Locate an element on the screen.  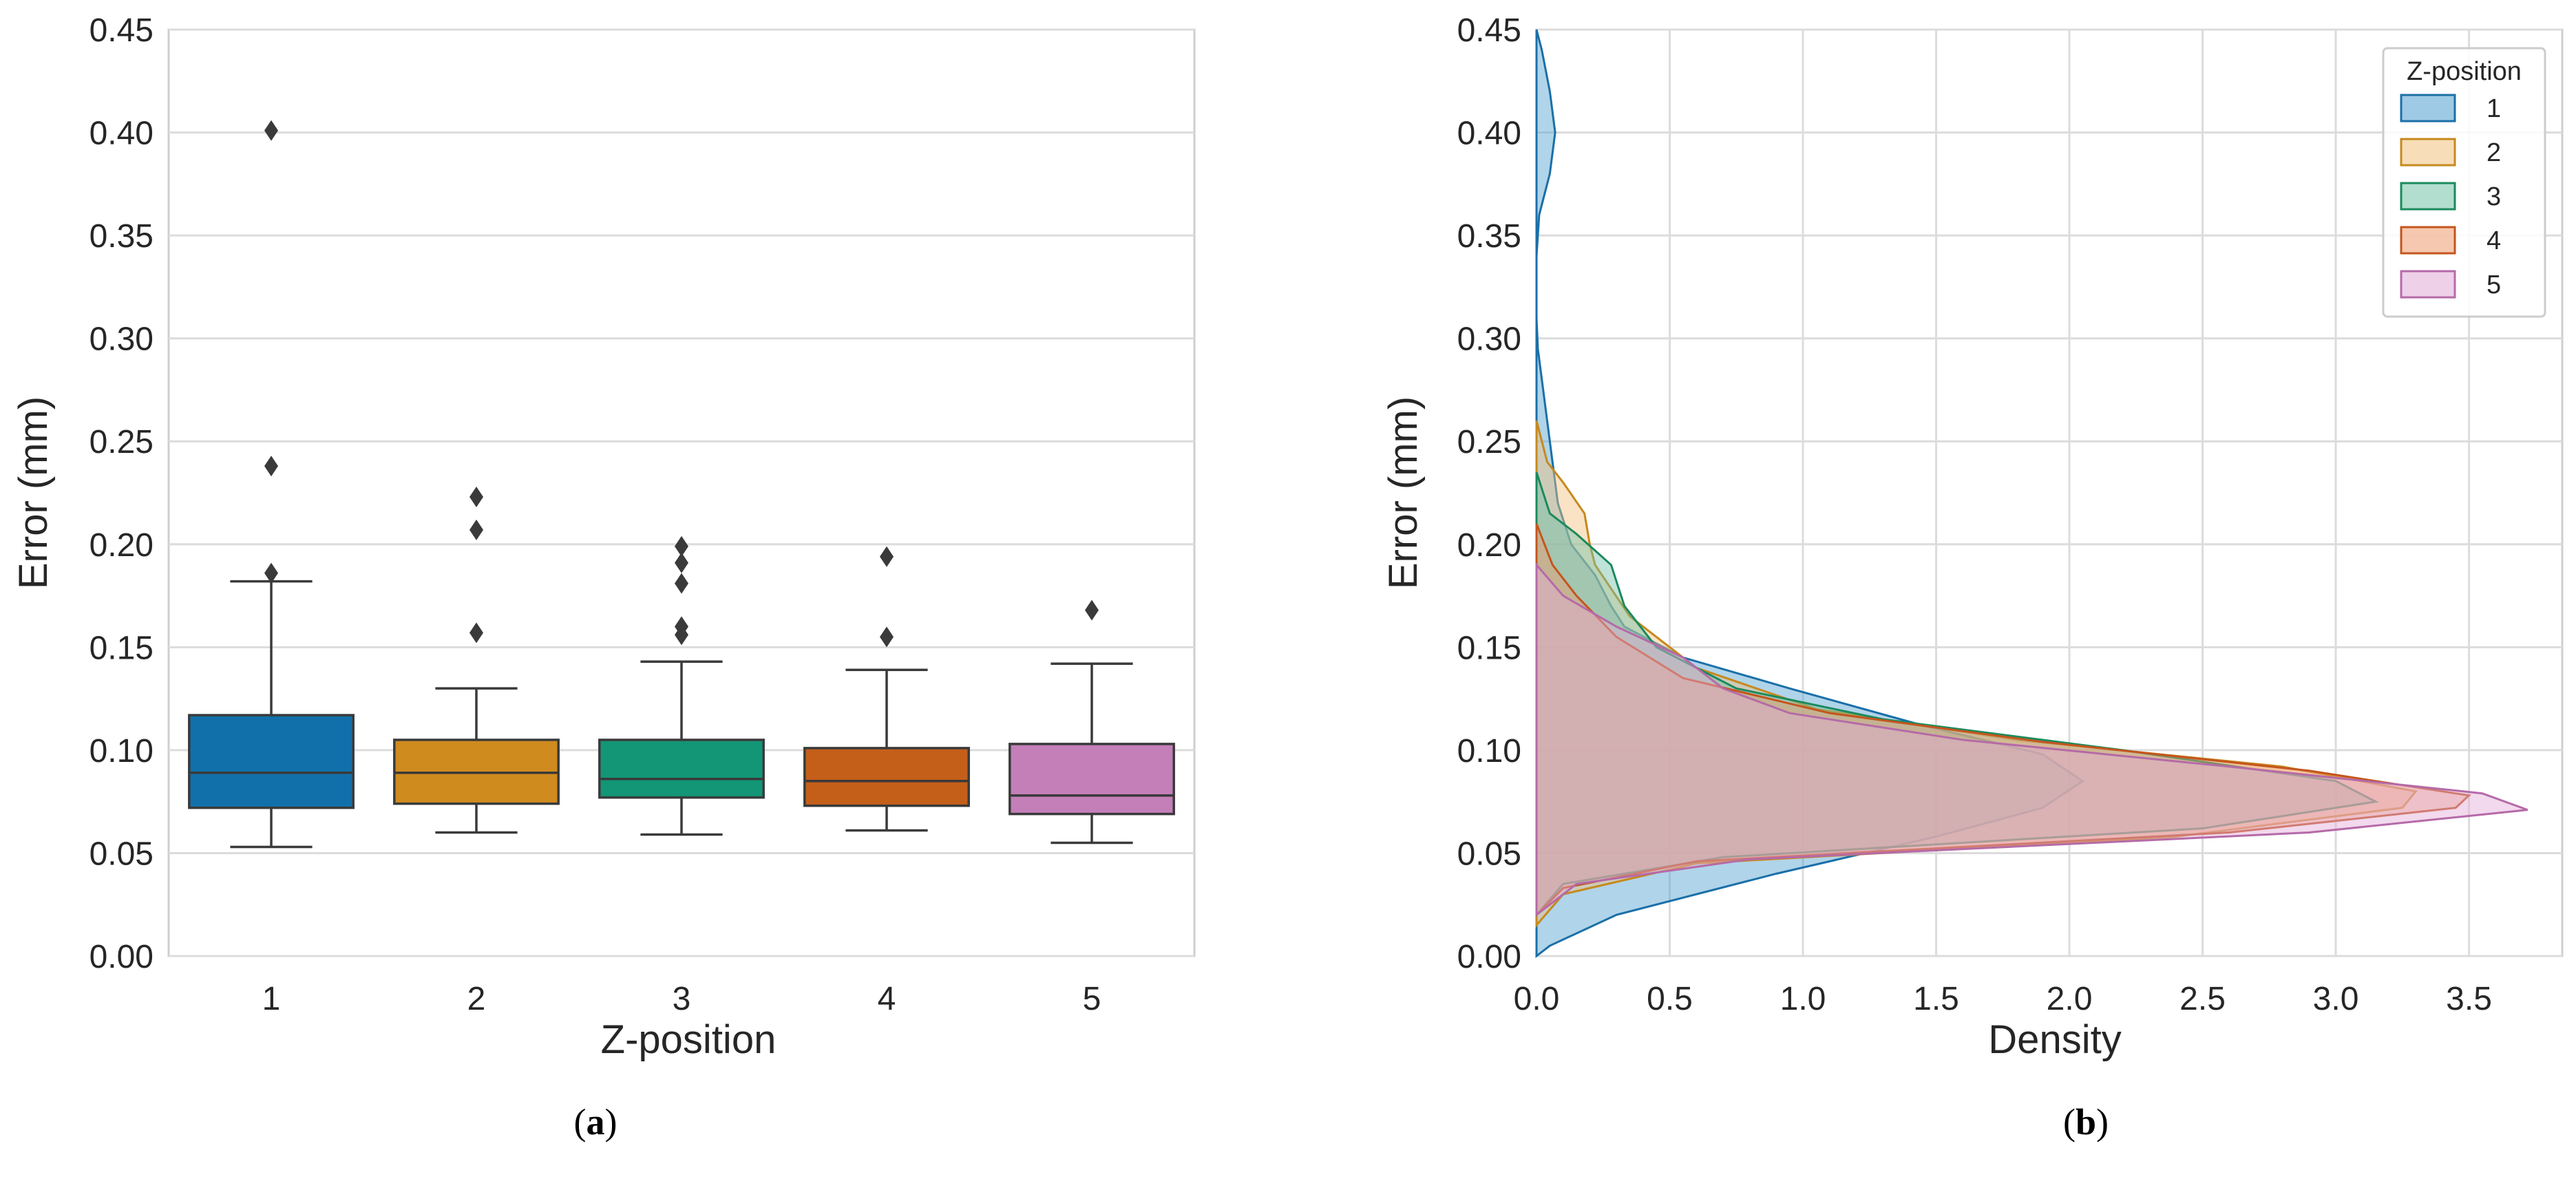
boxplot-y-tick-label: 0.20 is located at coordinates (122, 545).